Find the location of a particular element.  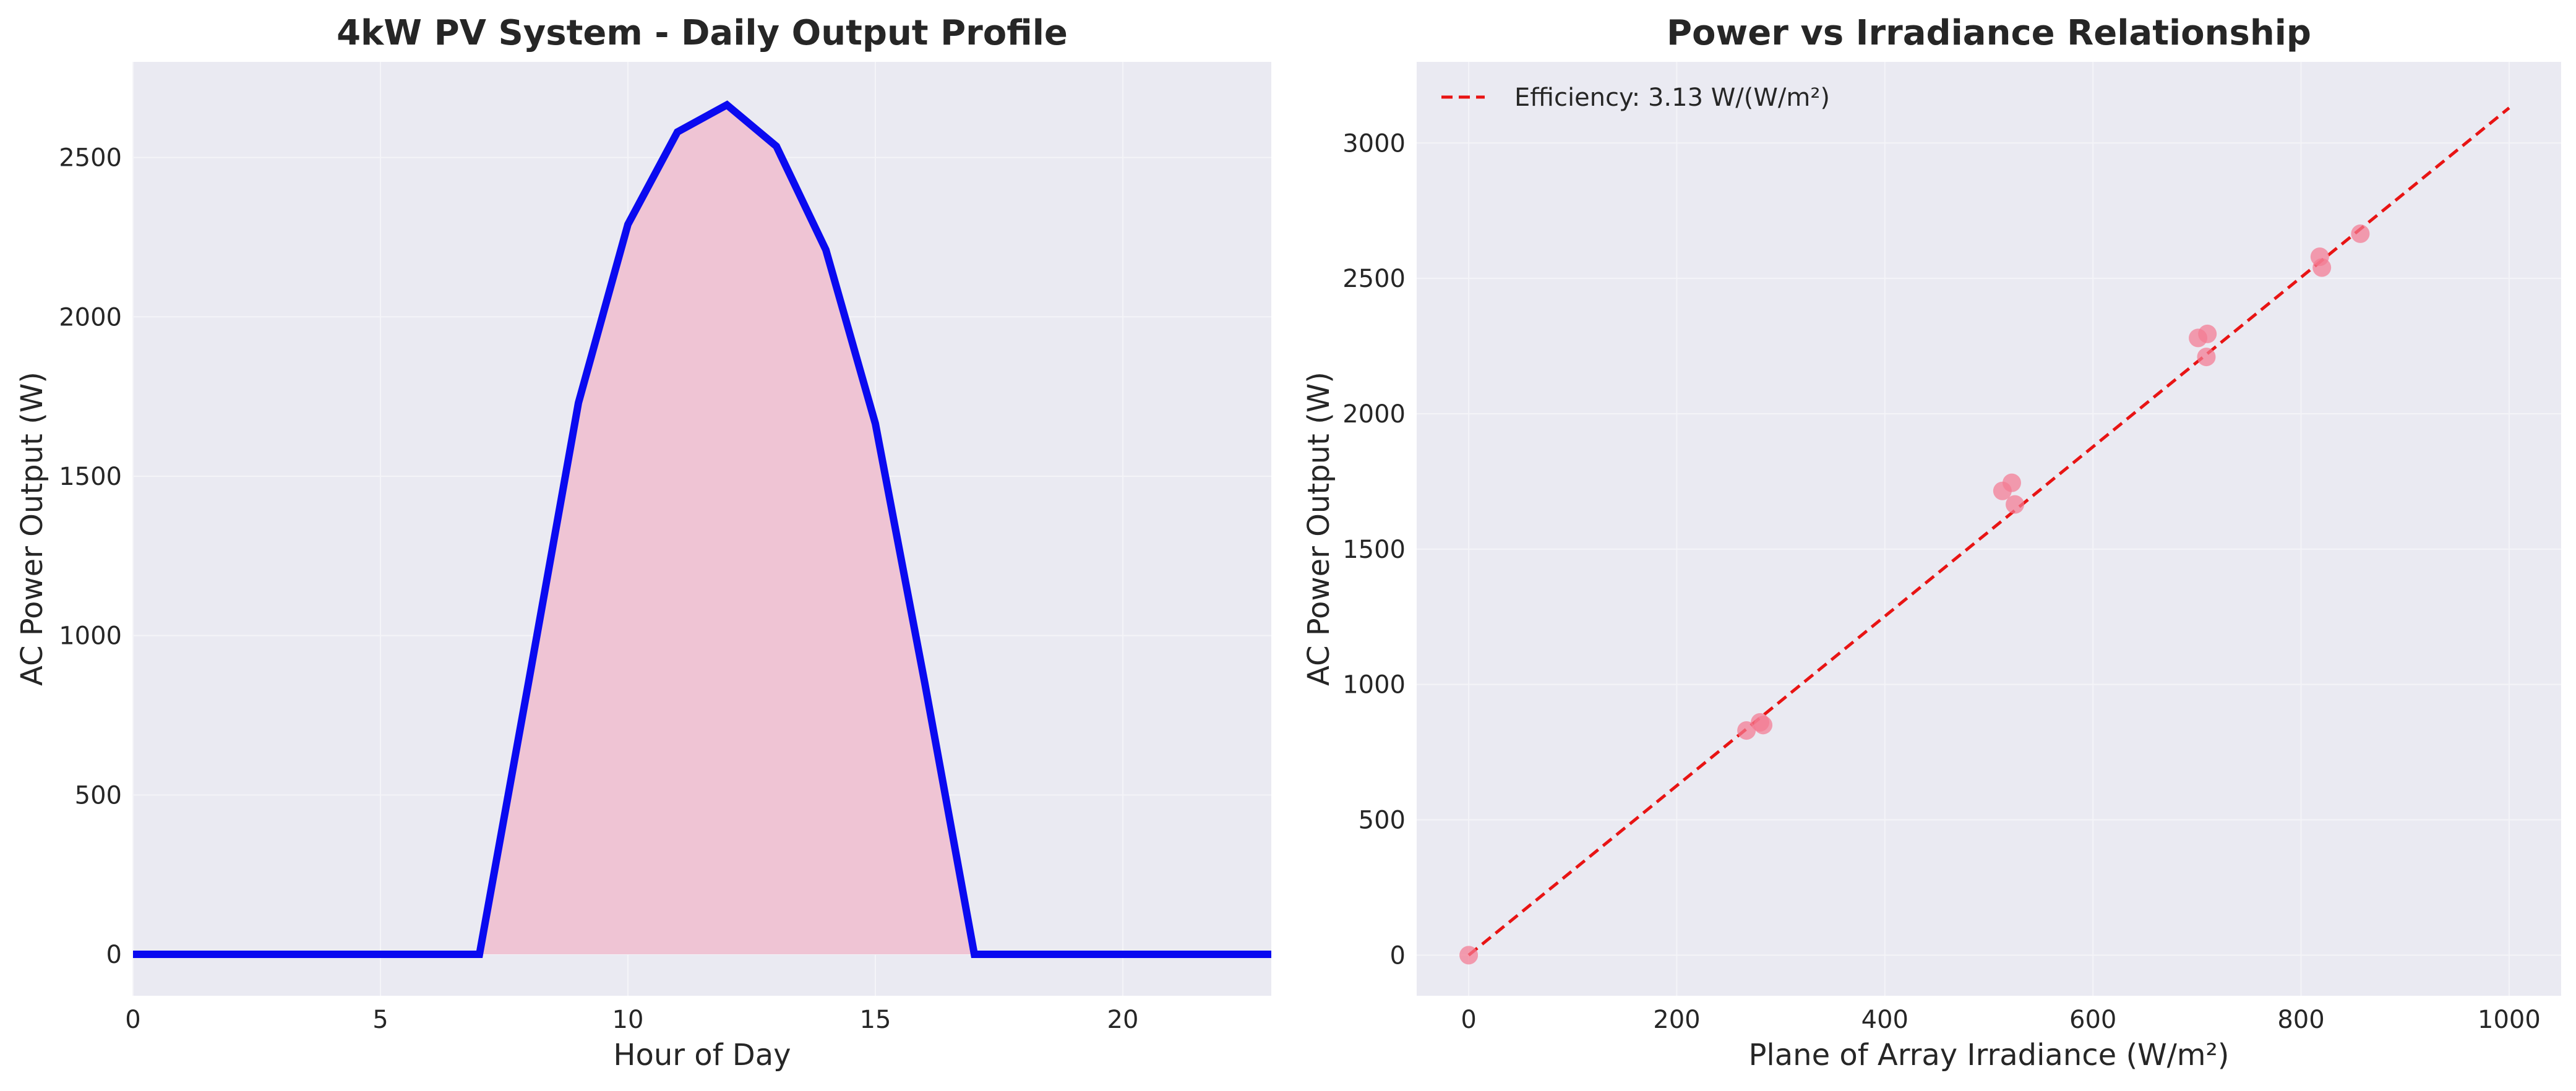

irradiance-y-tick-label: 500 is located at coordinates (1382, 821).